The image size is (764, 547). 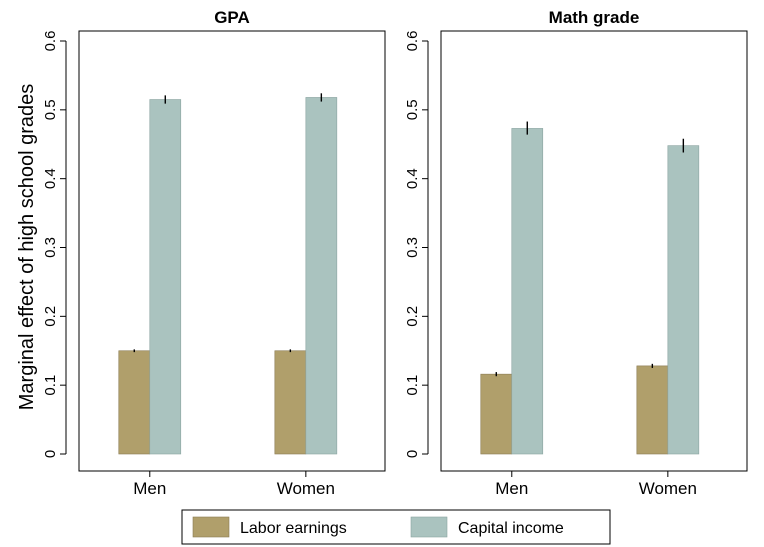 I want to click on legend-label-capital-income: Capital income, so click(x=511, y=528).